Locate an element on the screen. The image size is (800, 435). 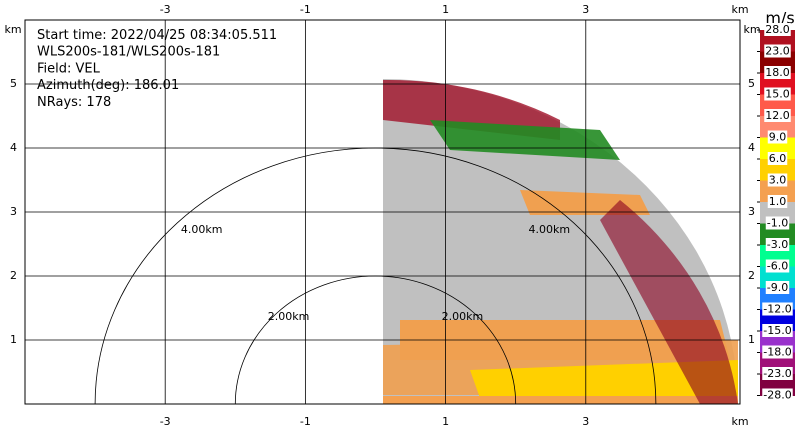
colorbar-tick-label: -9.0 is located at coordinates (777, 287).